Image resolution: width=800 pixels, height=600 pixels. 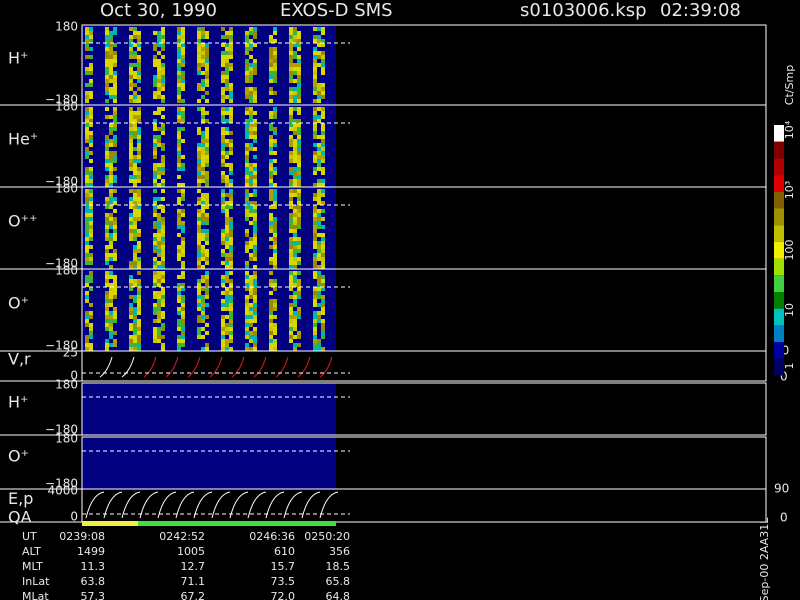 What do you see at coordinates (191, 551) in the screenshot?
I see `table-cell: 1005` at bounding box center [191, 551].